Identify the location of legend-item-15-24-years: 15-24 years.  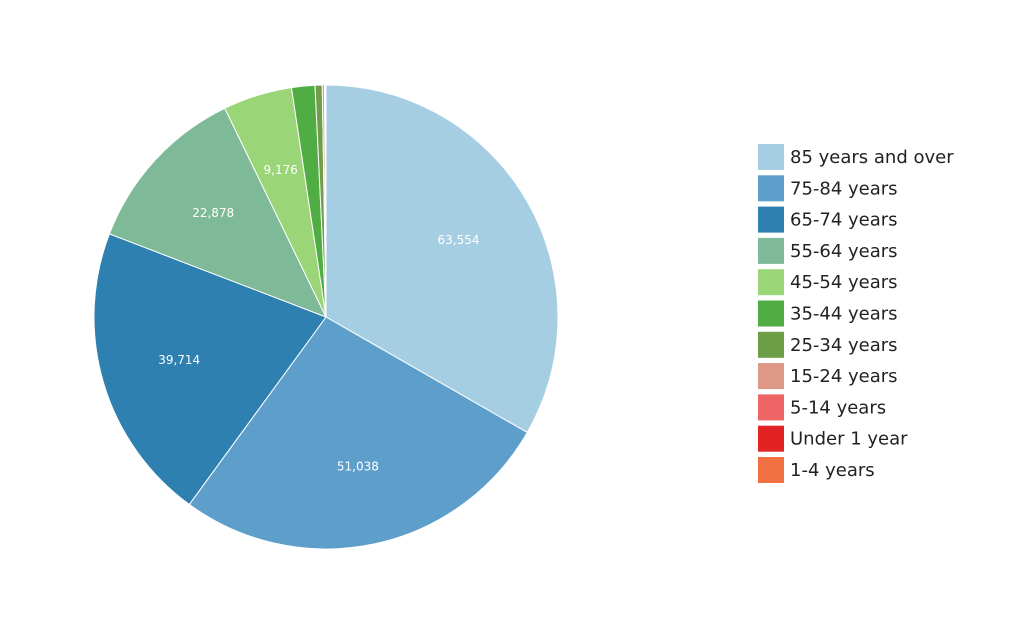
(828, 376).